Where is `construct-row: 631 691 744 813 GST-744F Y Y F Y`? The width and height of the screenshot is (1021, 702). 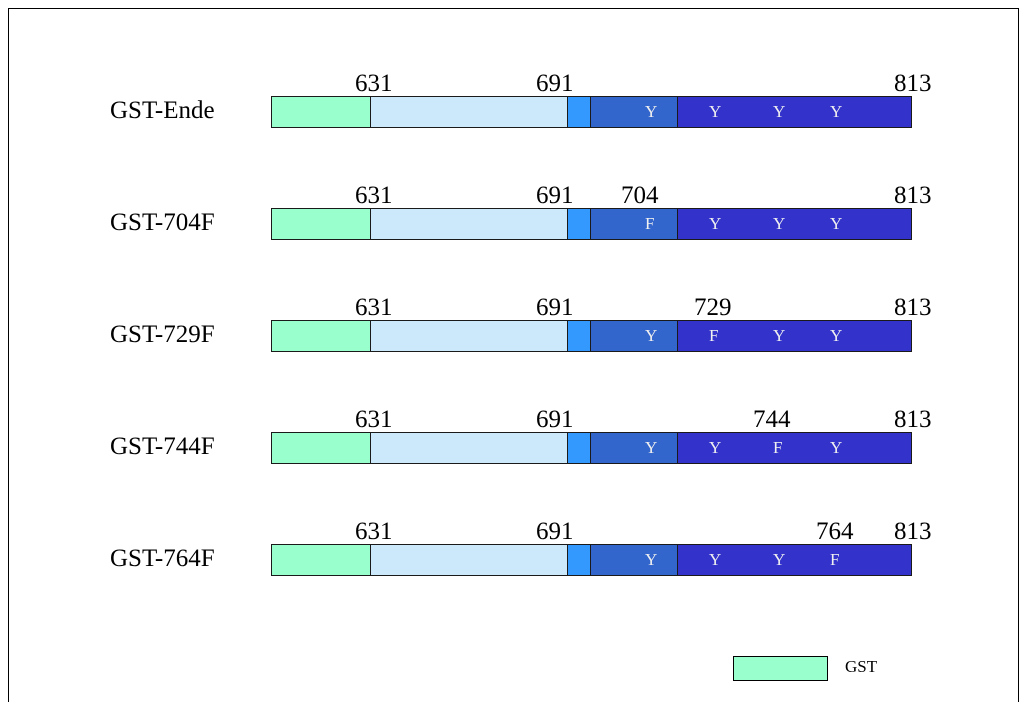 construct-row: 631 691 744 813 GST-744F Y Y F Y is located at coordinates (510, 446).